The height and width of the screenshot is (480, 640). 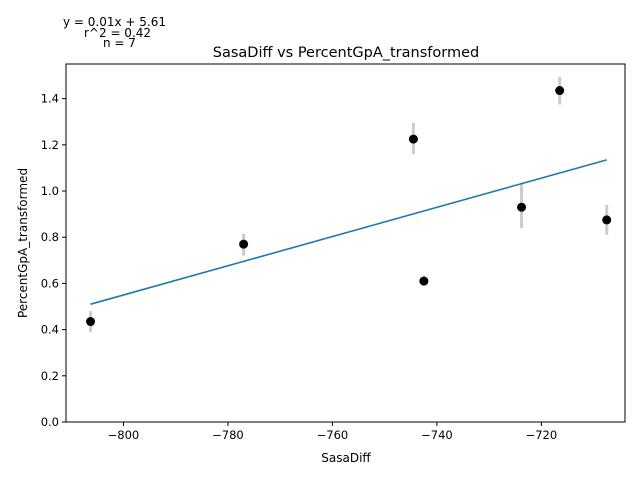 I want to click on x-axis-ticks: −800 −780 −760 −740 −720, so click(x=333, y=432).